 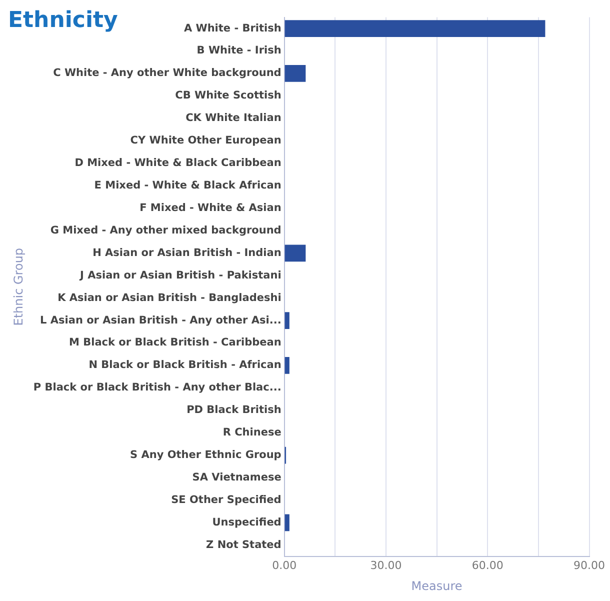 What do you see at coordinates (237, 478) in the screenshot?
I see `y-tick-label: SA Vietnamese` at bounding box center [237, 478].